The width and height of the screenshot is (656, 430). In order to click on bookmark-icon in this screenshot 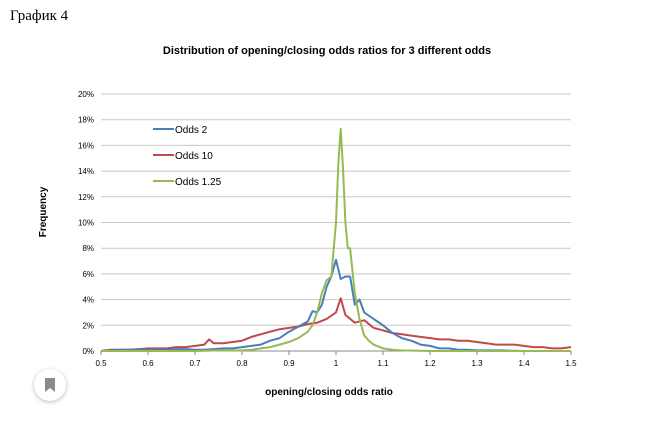, I will do `click(50, 385)`.